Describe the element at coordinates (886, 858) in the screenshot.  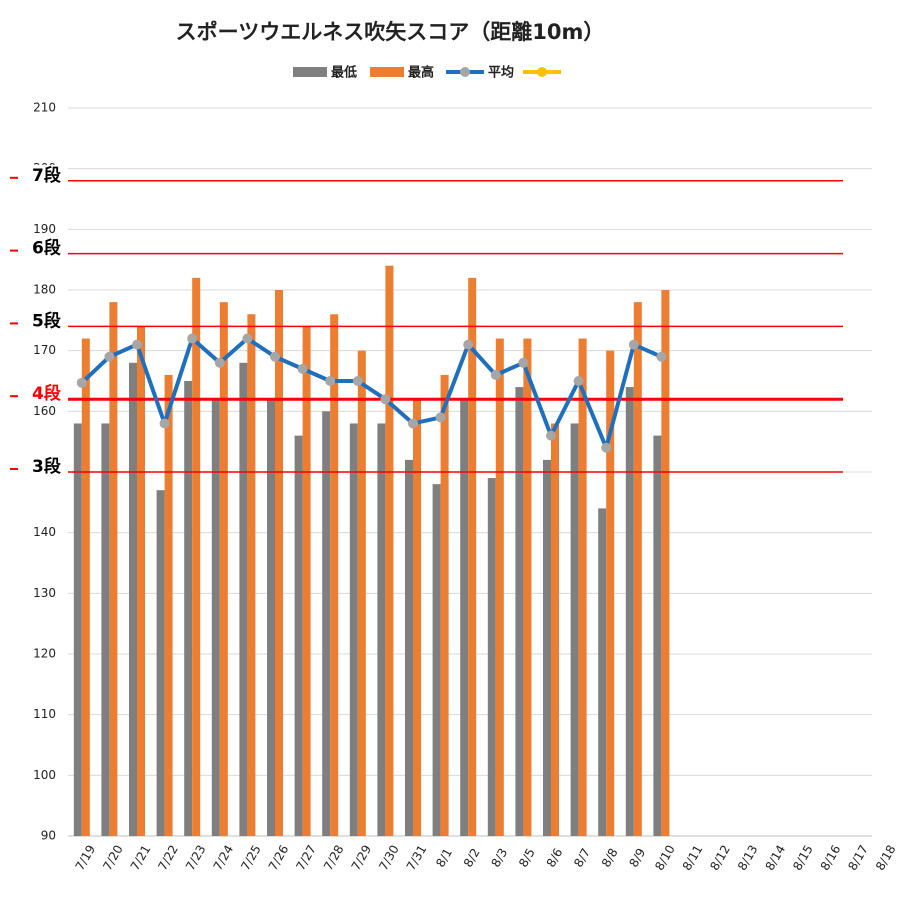
I see `x-tick-label: 8/18` at that location.